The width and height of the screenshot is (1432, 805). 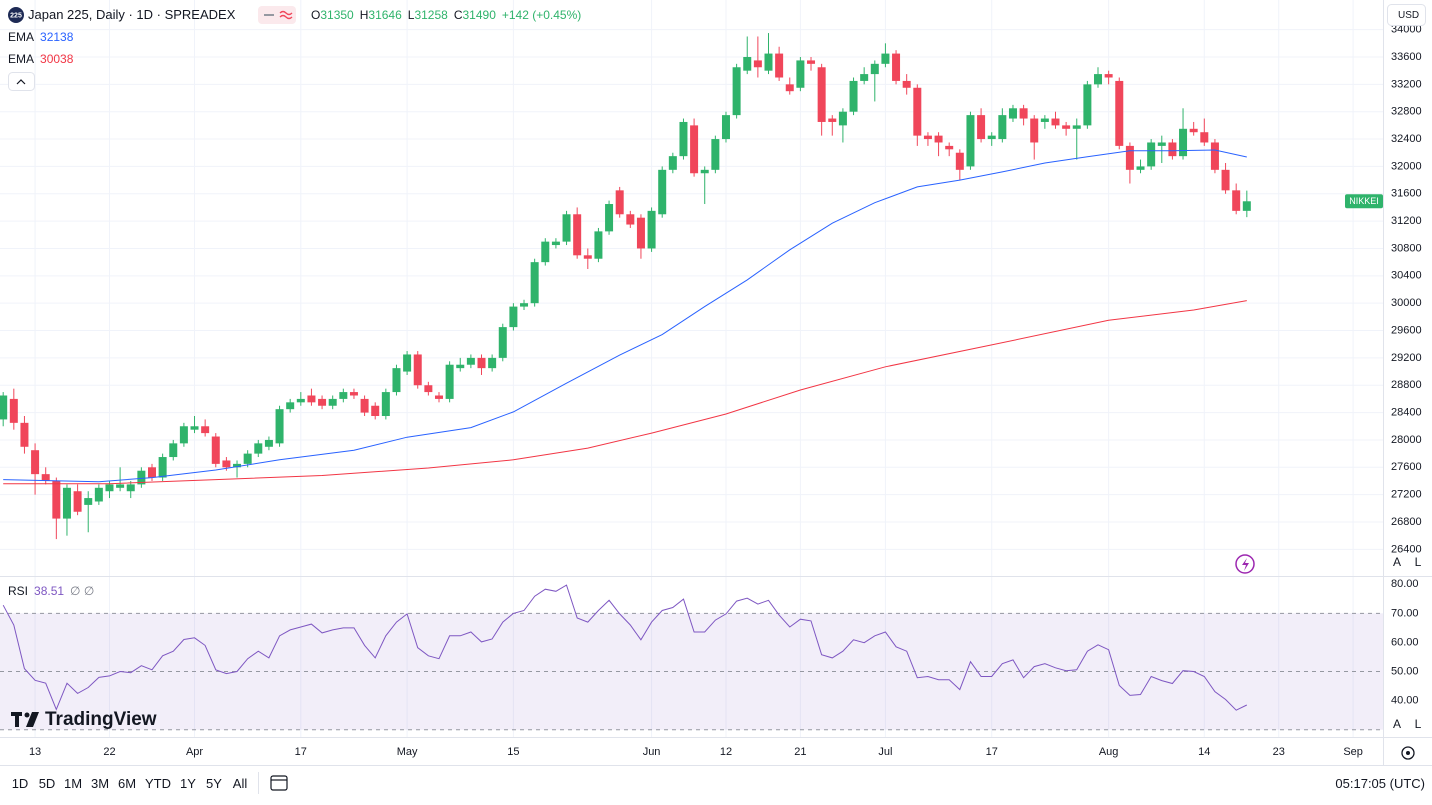 I want to click on range-button: 1M, so click(x=73, y=783).